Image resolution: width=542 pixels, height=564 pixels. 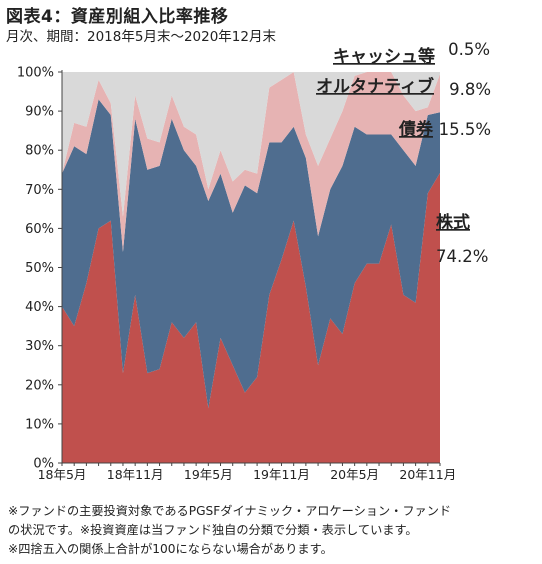 I want to click on footnote-line-2: の状況です。※投資資産は当ファンド独自の分類で分類・表示しています。, so click(x=213, y=530).